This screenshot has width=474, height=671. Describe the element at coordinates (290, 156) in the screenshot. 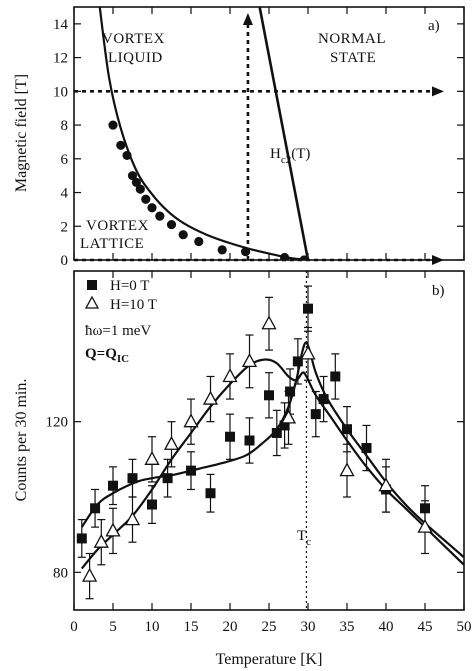

I see `hc2-label: Hc2(T)` at that location.